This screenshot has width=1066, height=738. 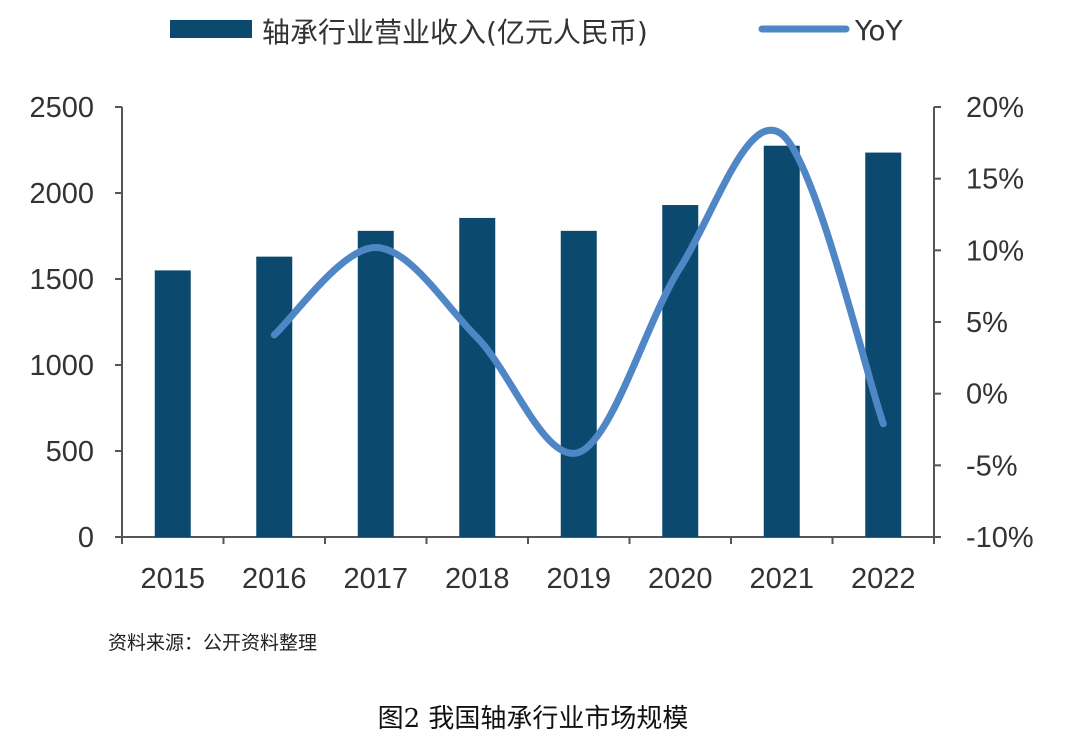 I want to click on y-left-tick-label: 2000, so click(x=61, y=194).